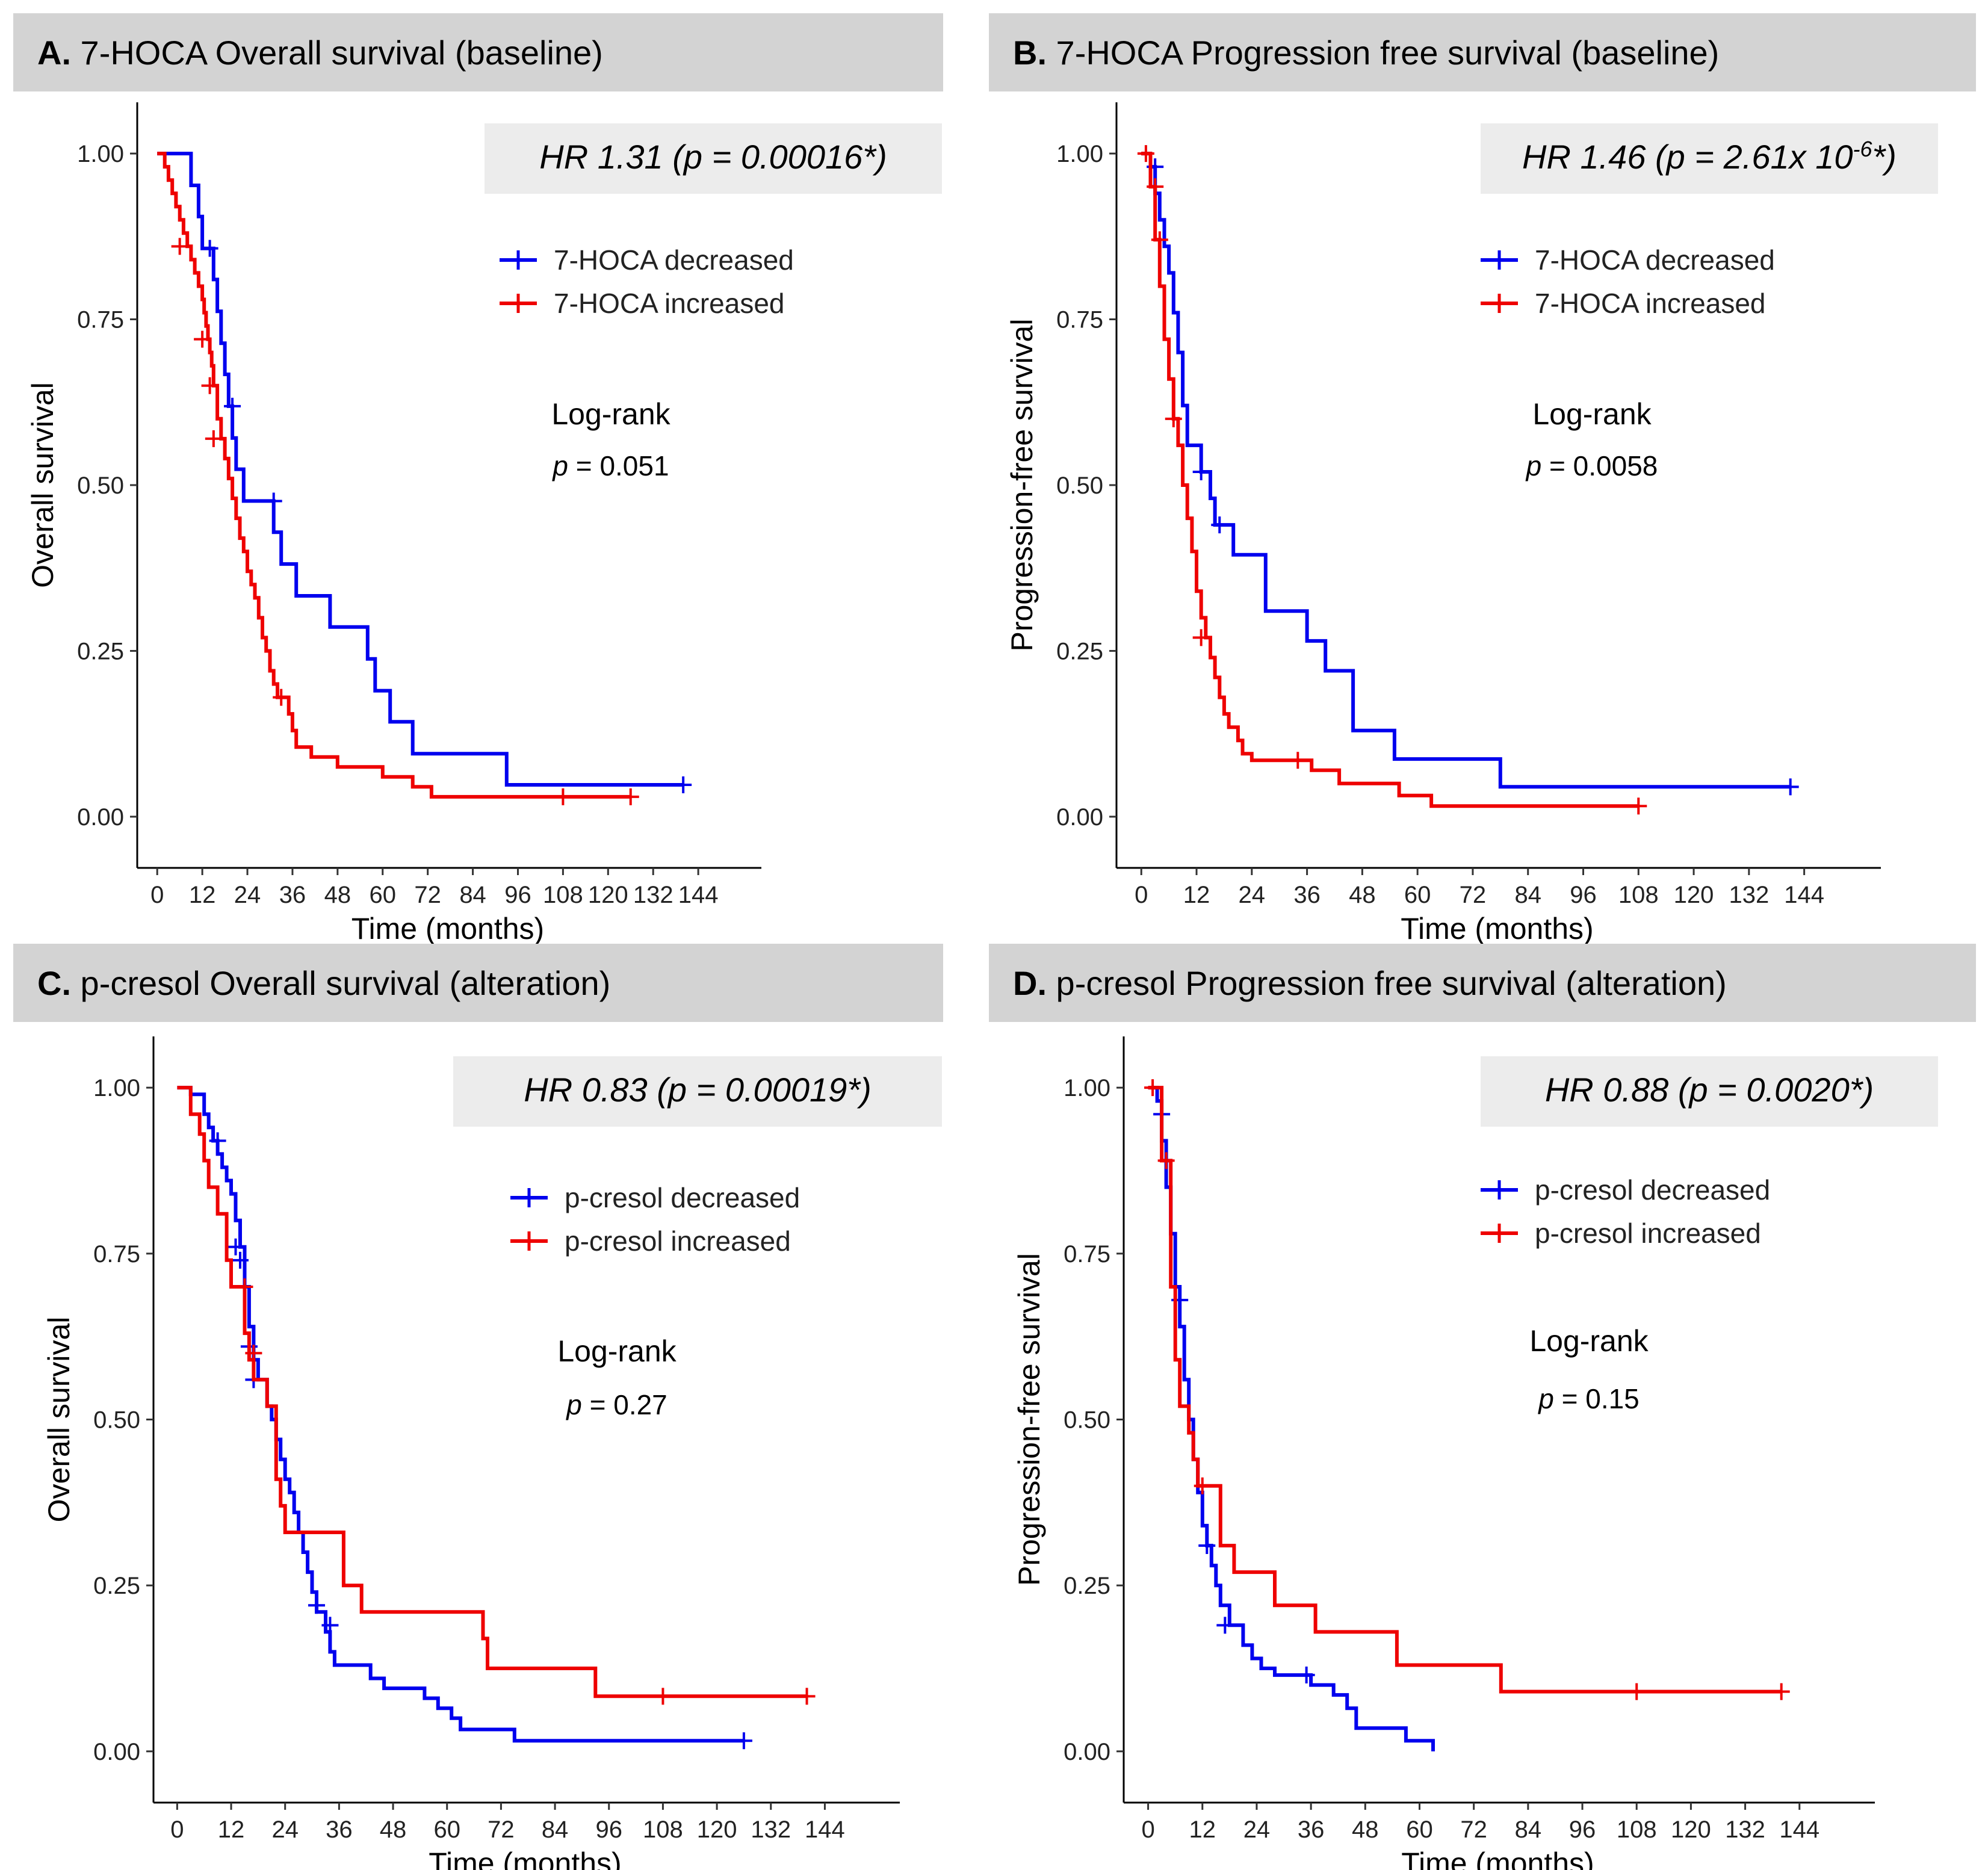 The image size is (1988, 1870). I want to click on panel-letter: A., so click(54, 53).